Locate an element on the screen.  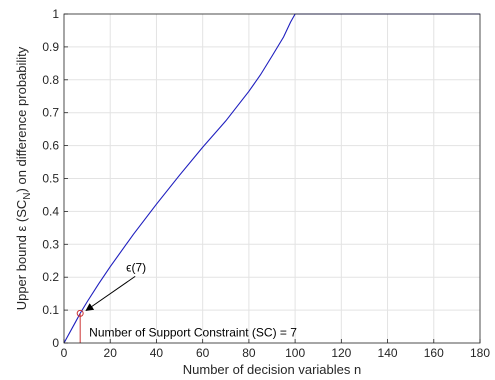
y-tick-label: 0.5 is located at coordinates (50, 179).